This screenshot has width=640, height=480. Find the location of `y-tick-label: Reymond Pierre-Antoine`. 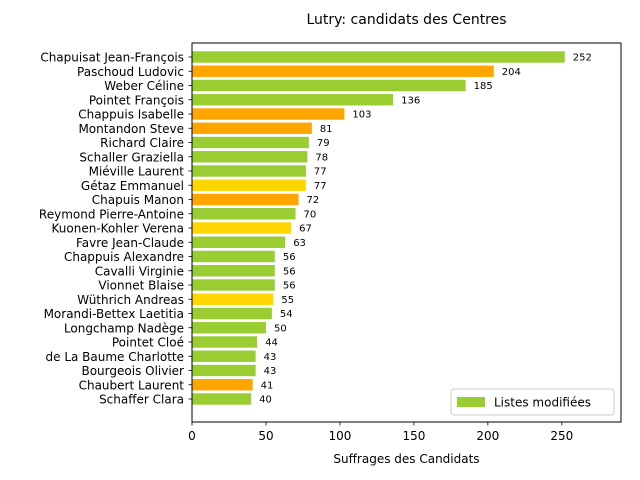

y-tick-label: Reymond Pierre-Antoine is located at coordinates (111, 214).